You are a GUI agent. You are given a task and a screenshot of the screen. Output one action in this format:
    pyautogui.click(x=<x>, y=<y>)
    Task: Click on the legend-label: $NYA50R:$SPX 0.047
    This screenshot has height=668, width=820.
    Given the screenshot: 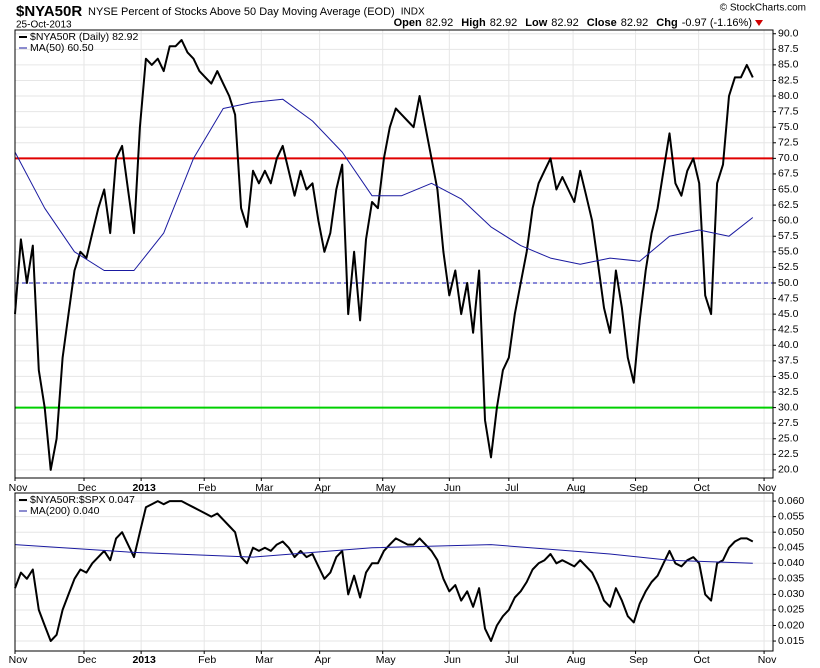 What is the action you would take?
    pyautogui.click(x=82, y=500)
    